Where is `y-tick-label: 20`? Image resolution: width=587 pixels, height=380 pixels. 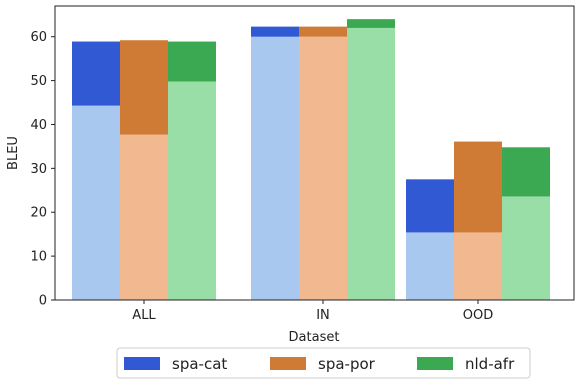 y-tick-label: 20 is located at coordinates (38, 213).